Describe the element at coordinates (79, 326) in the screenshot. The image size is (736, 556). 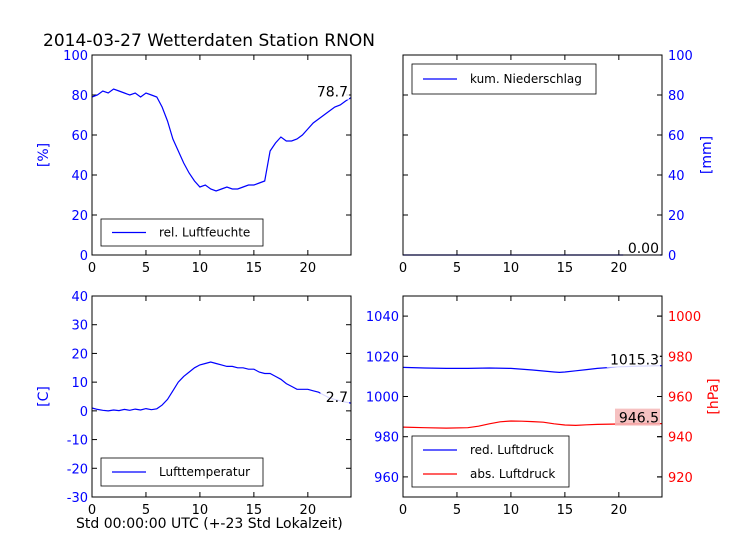
I see `y-tick-label: 30` at that location.